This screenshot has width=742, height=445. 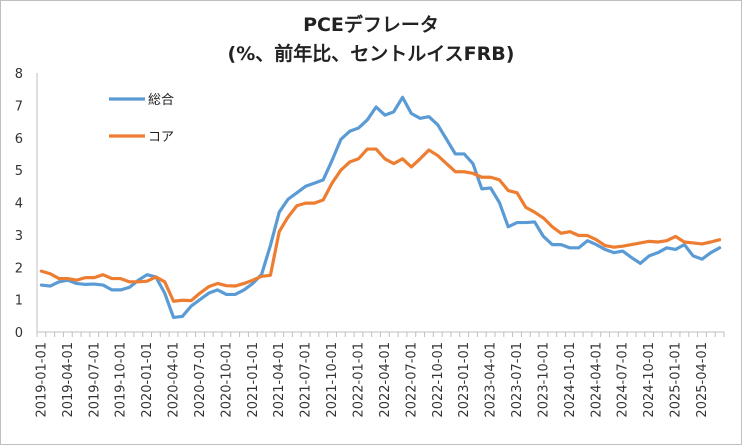 I want to click on x-tick-label: 2023-07-01, so click(x=517, y=380).